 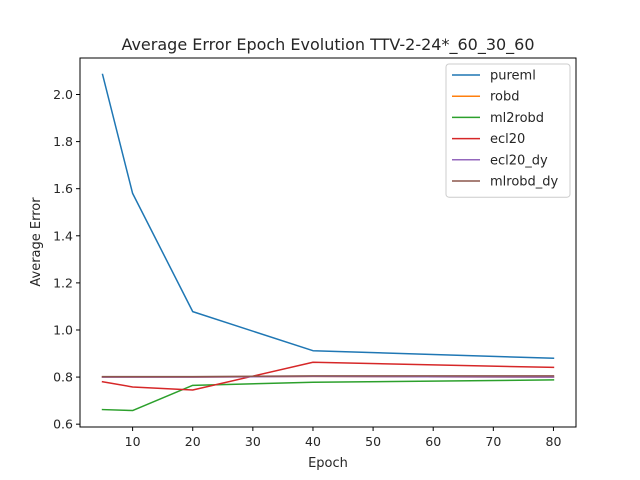 I want to click on x-tick-label: 60, so click(x=433, y=441).